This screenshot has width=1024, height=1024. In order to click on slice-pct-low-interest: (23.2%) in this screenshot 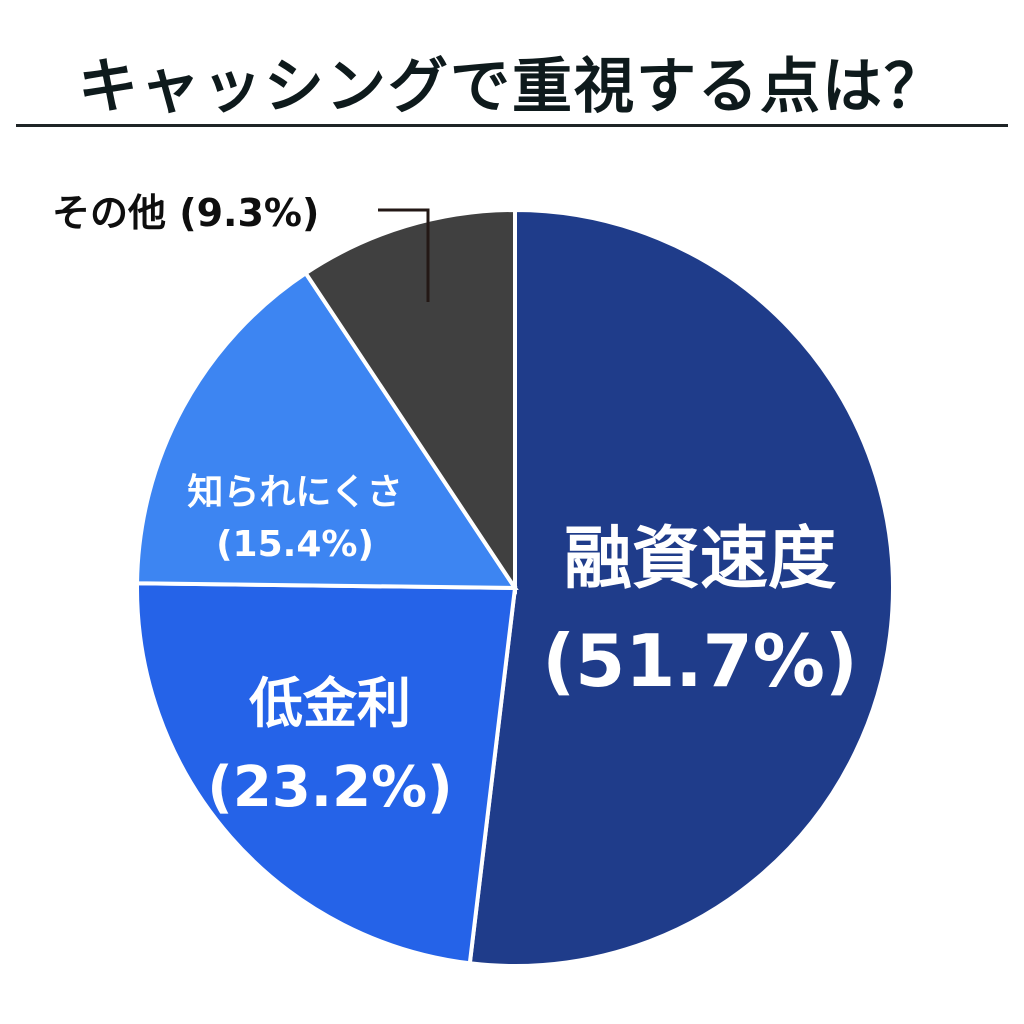, I will do `click(329, 787)`.